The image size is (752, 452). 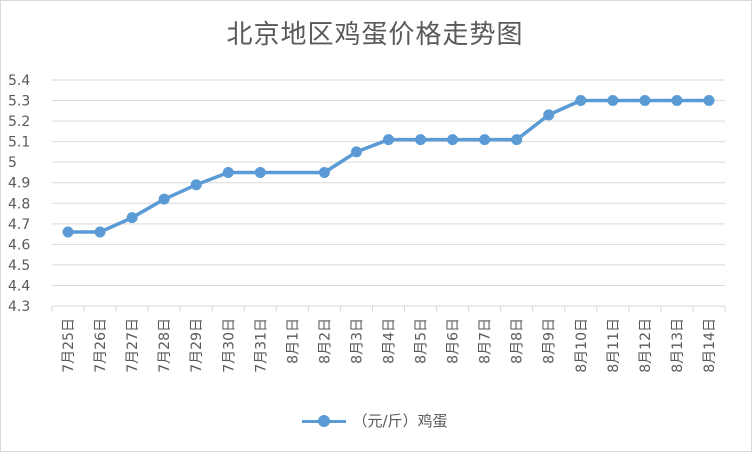 What do you see at coordinates (582, 345) in the screenshot?
I see `x-tick-label: 8月10日` at bounding box center [582, 345].